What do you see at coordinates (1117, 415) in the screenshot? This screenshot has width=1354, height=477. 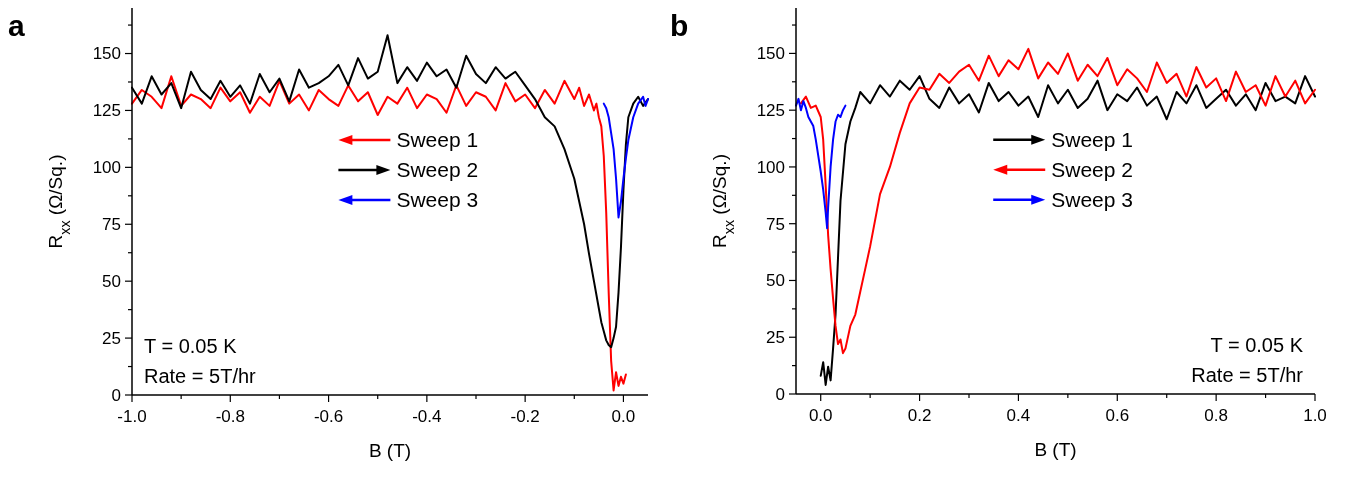 I see `x-tick-label: 0.6` at bounding box center [1117, 415].